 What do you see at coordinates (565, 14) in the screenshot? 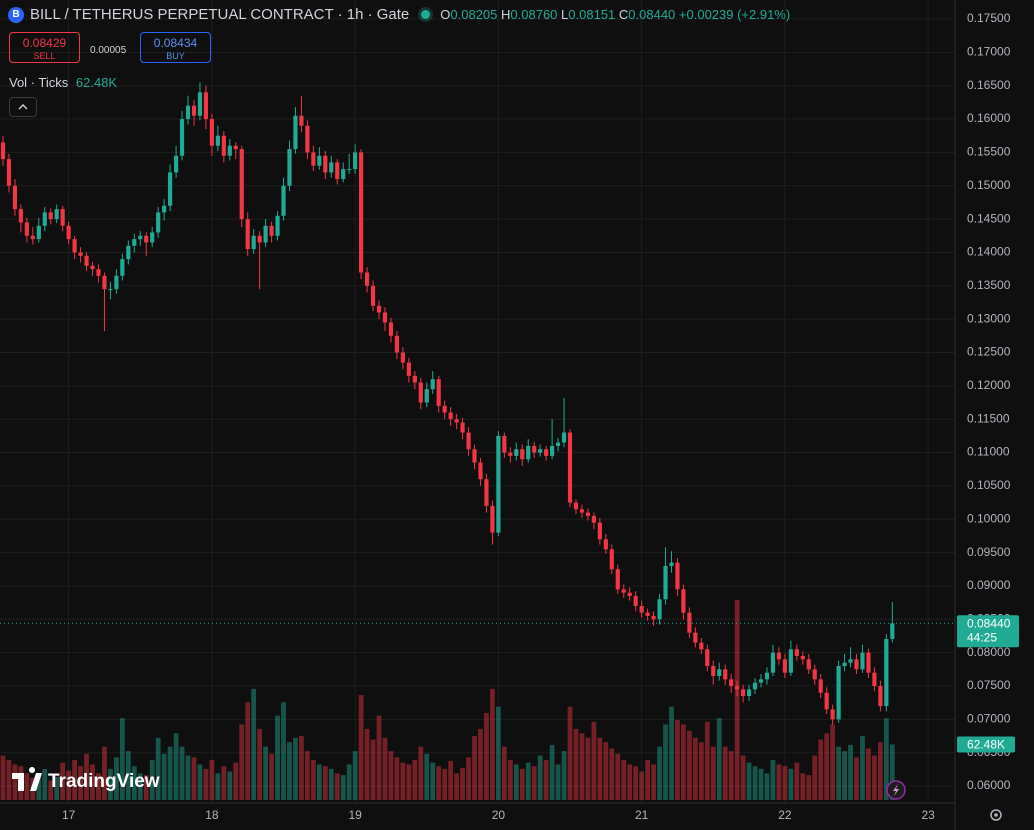
I see `ohlc-key: L` at bounding box center [565, 14].